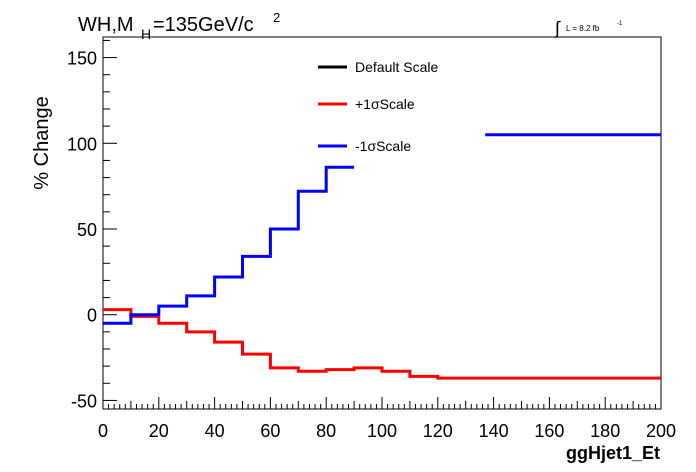  I want to click on y-axis: -50 0 50 100 150, so click(92, 225).